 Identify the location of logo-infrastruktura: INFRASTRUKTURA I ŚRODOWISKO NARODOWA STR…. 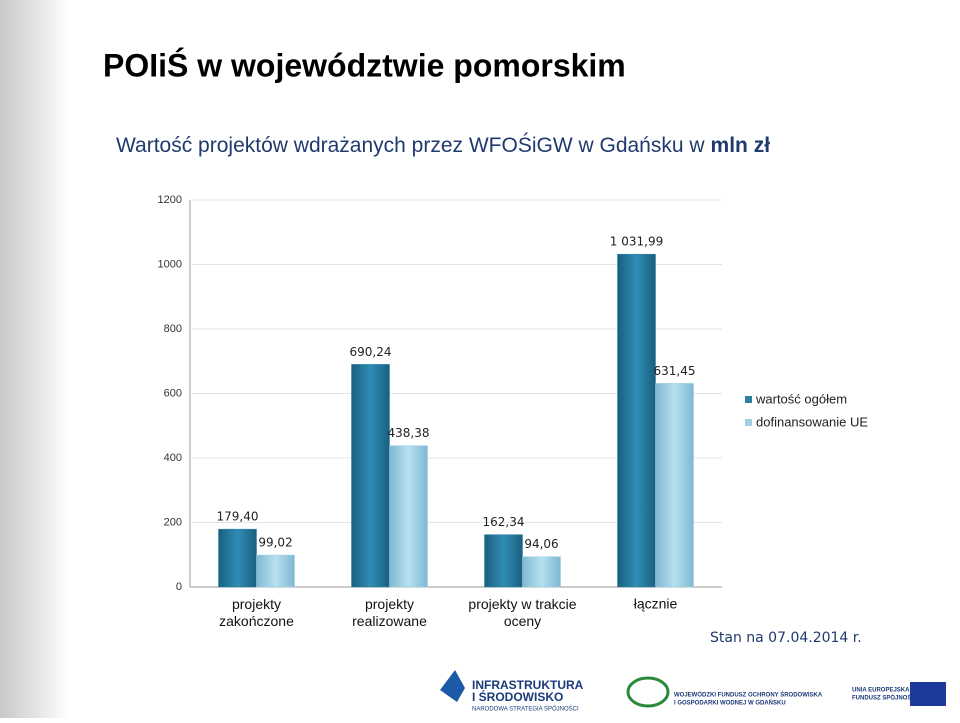
(512, 691).